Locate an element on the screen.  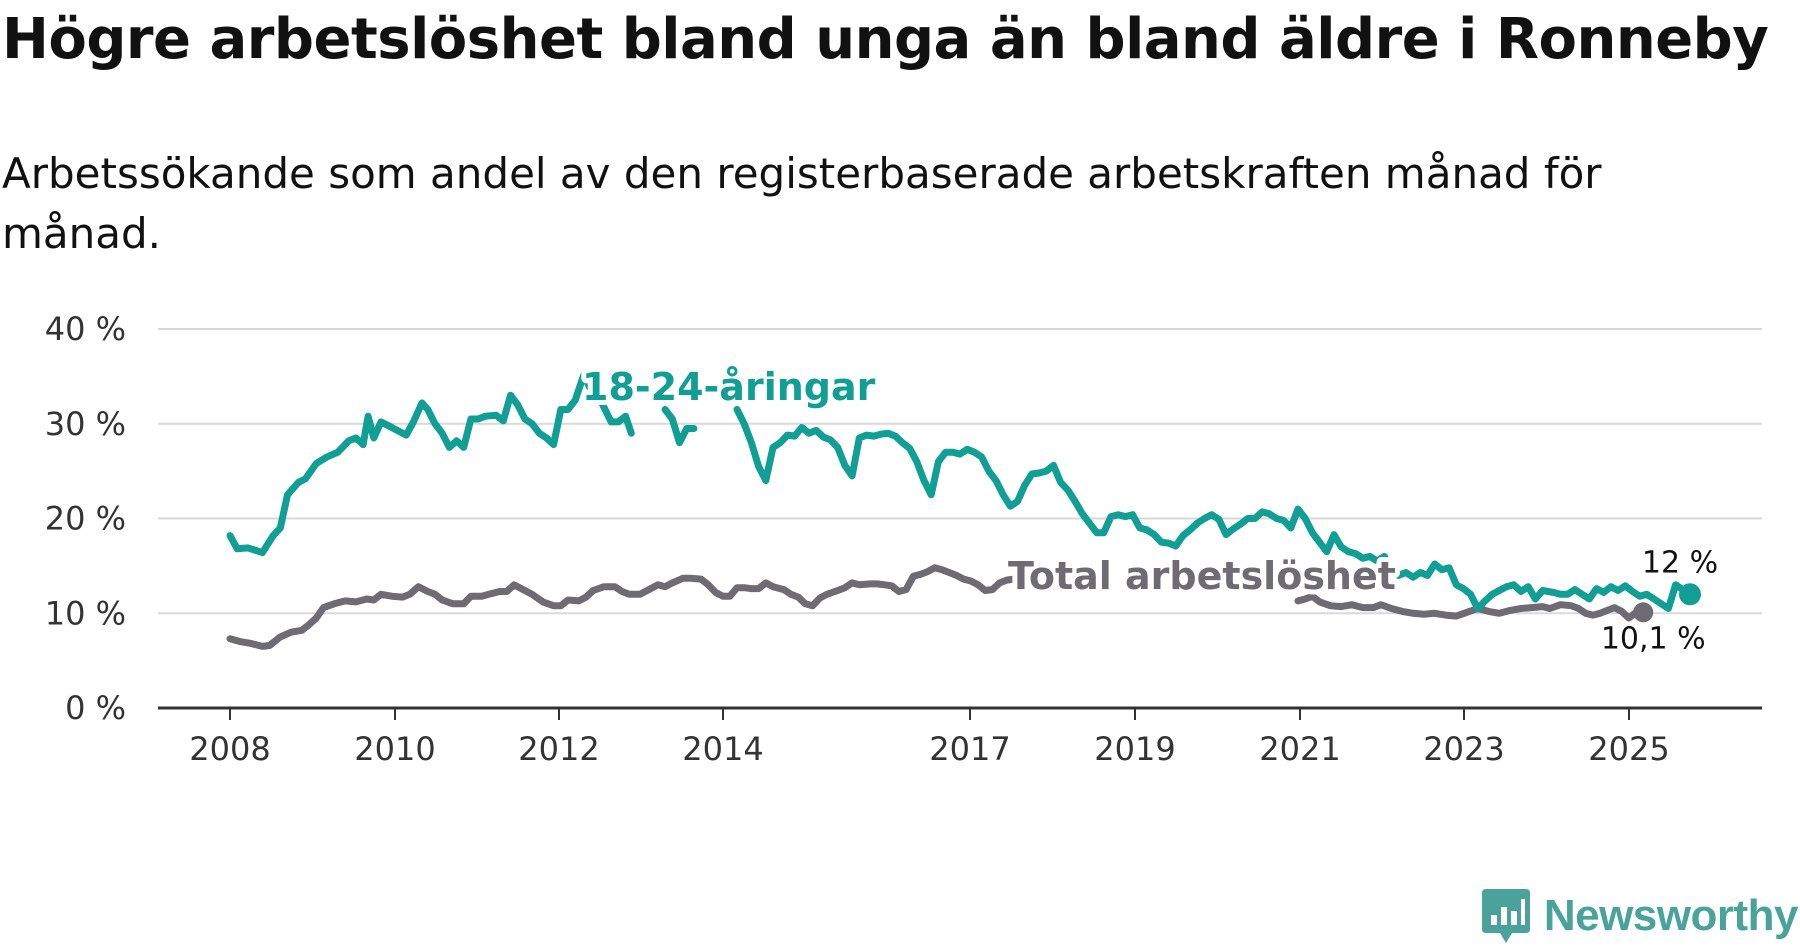
x-tick-label-2019: 2019 is located at coordinates (1134, 749).